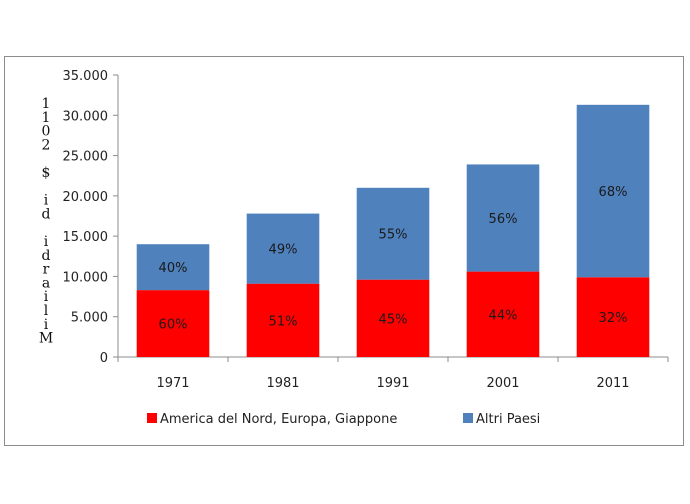 The image size is (690, 504). I want to click on y-axis-label-char: M, so click(46, 339).